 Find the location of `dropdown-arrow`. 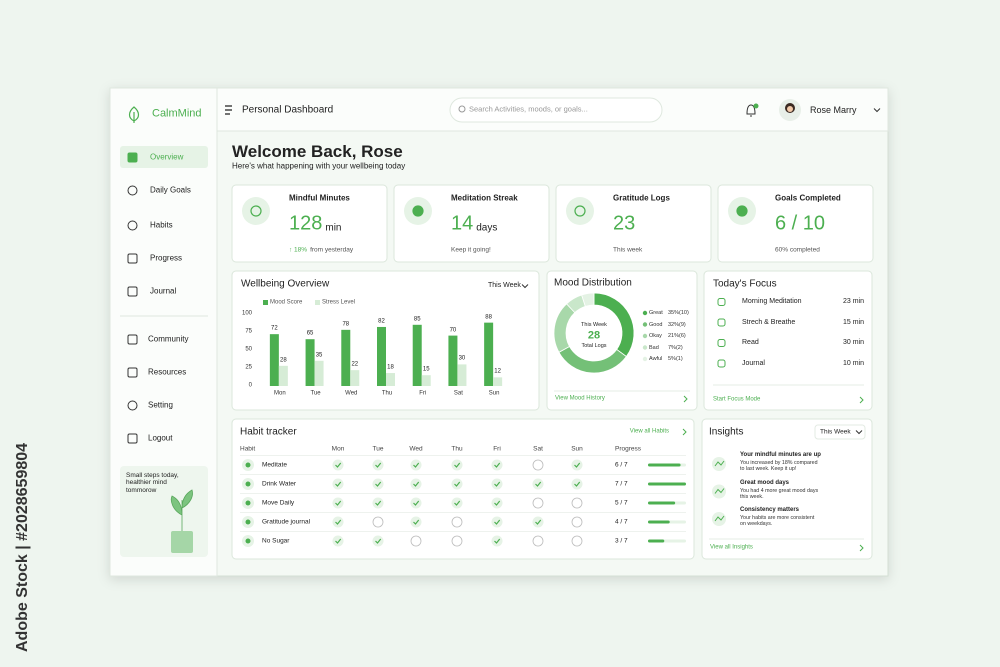

dropdown-arrow is located at coordinates (877, 110).